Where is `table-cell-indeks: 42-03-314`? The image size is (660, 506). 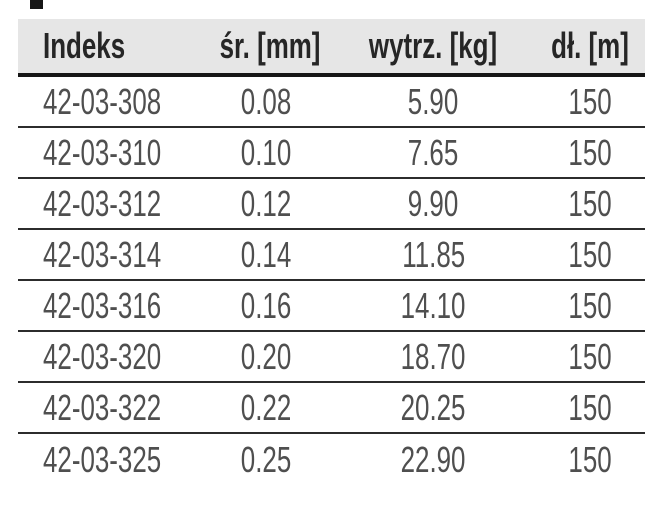 table-cell-indeks: 42-03-314 is located at coordinates (109, 255).